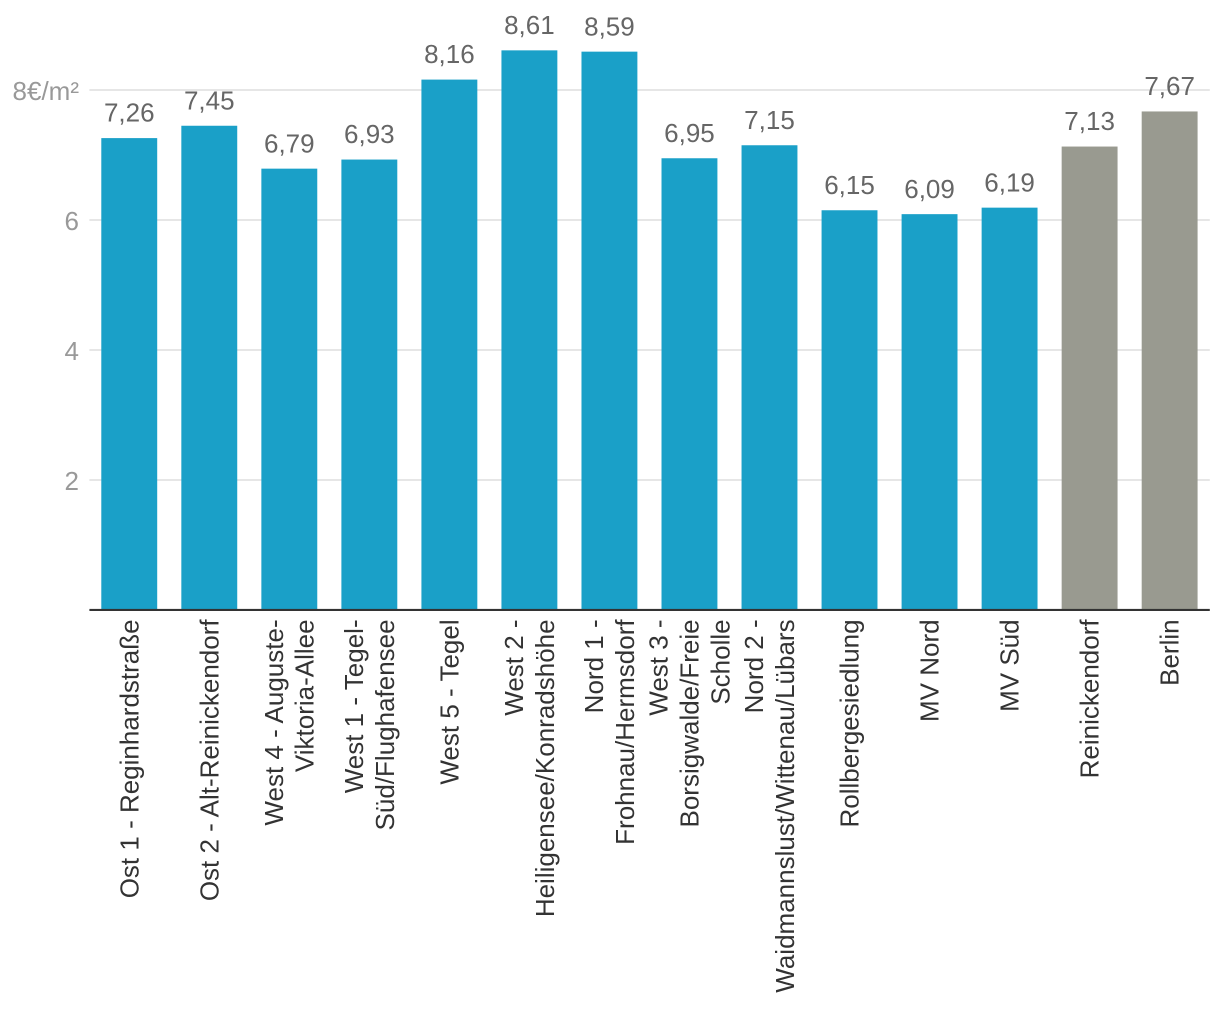 This screenshot has height=1010, width=1220. I want to click on svg-text: West 4 - Auguste-, so click(274, 722).